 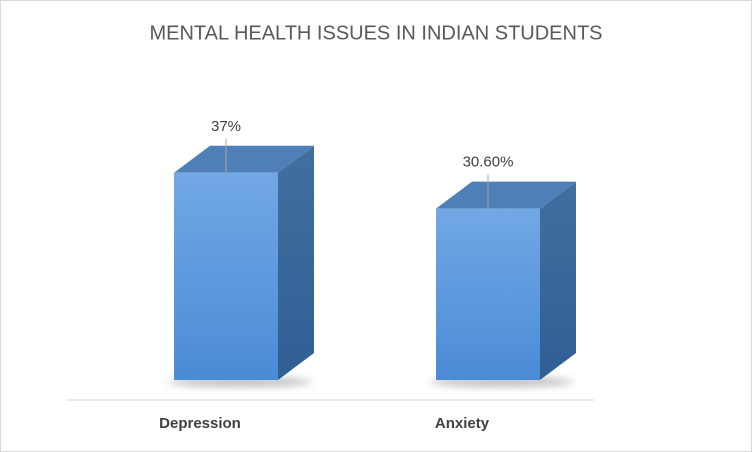 I want to click on data-label: 30.60%, so click(x=488, y=162).